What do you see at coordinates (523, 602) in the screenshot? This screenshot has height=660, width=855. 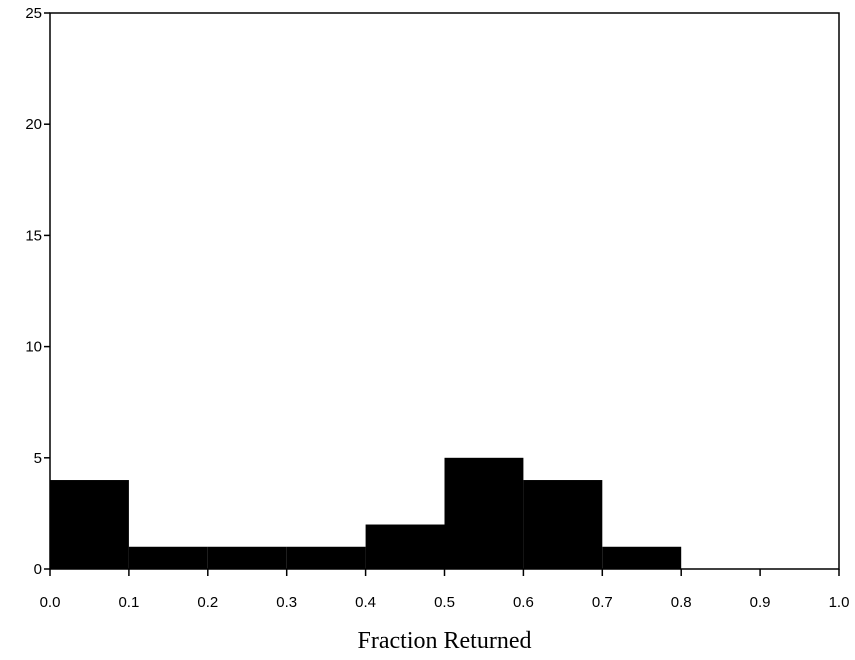 I see `x-tick-label: 0.6` at bounding box center [523, 602].